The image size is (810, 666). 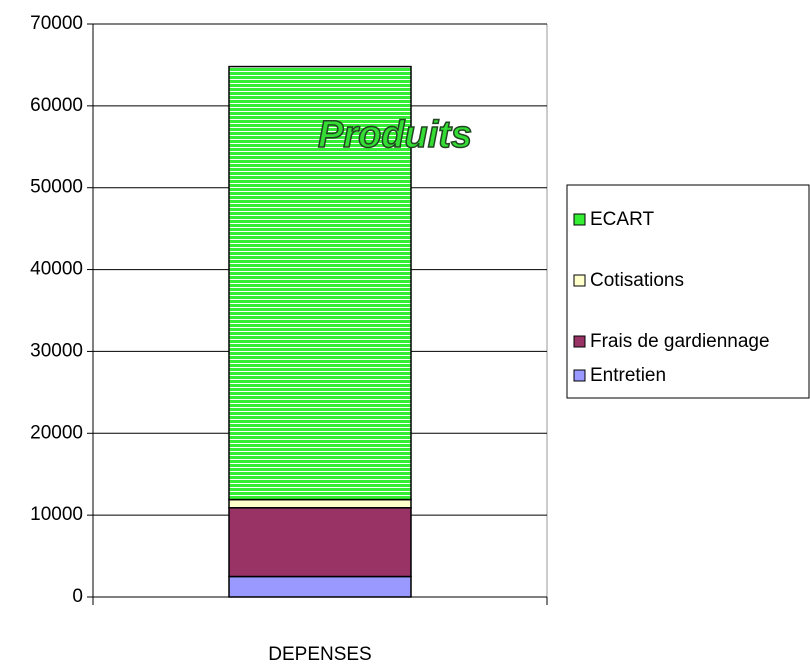 What do you see at coordinates (56, 105) in the screenshot?
I see `y-tick-label: 60000` at bounding box center [56, 105].